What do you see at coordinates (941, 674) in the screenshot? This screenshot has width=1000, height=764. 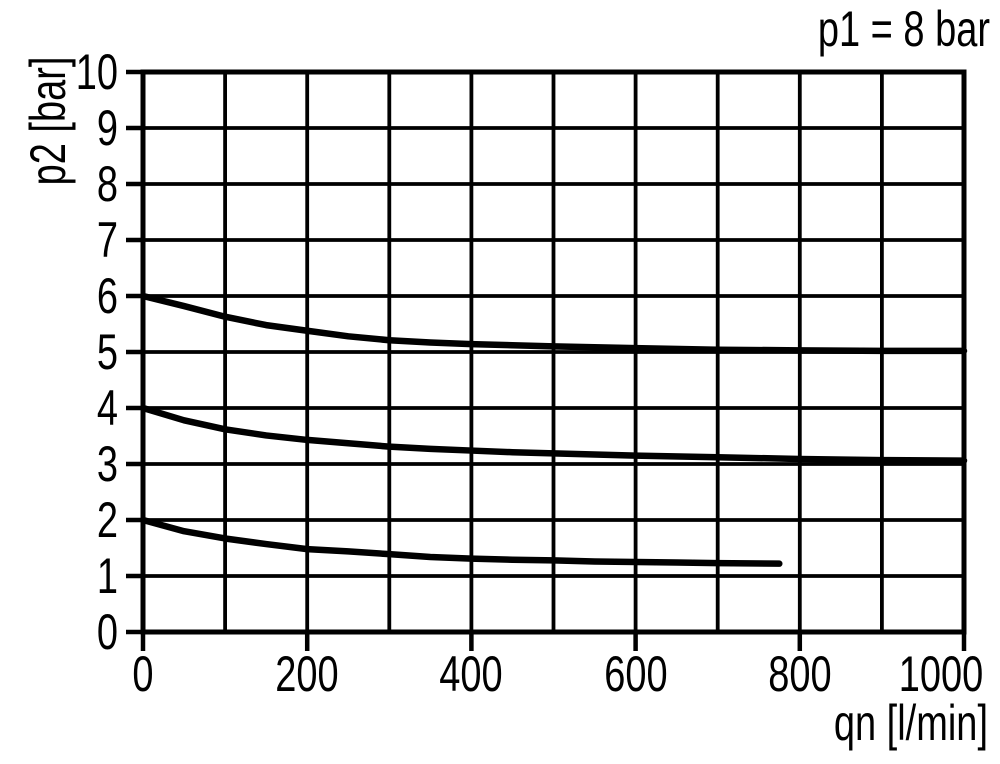 I see `x-tick-label-1000: 1000` at bounding box center [941, 674].